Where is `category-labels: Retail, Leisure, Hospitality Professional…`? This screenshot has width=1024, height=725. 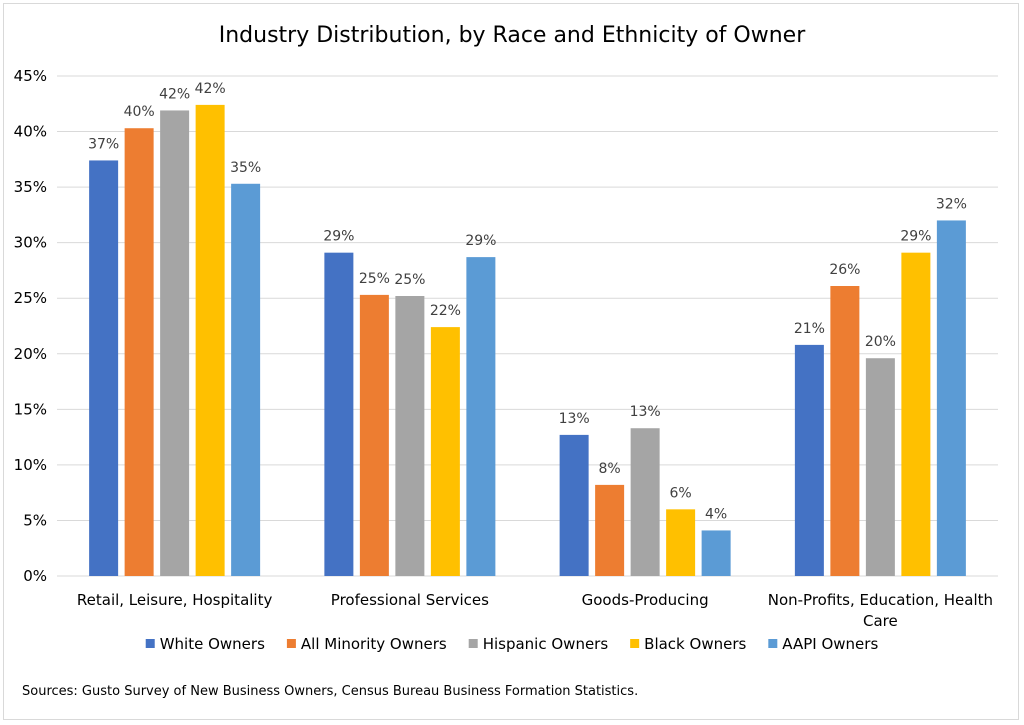
category-labels: Retail, Leisure, Hospitality Professional… is located at coordinates (535, 610).